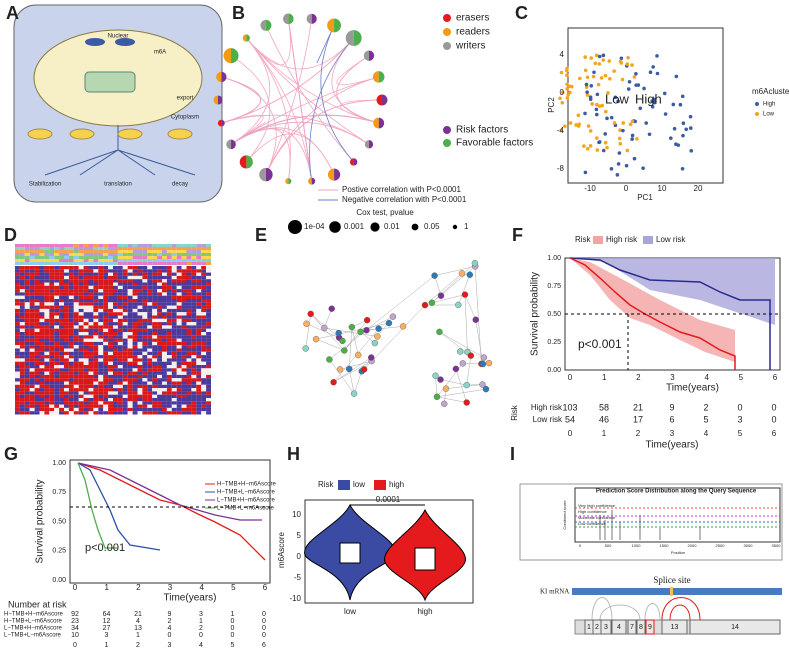 This screenshot has height=652, width=789. I want to click on legend-dot, so click(447, 32).